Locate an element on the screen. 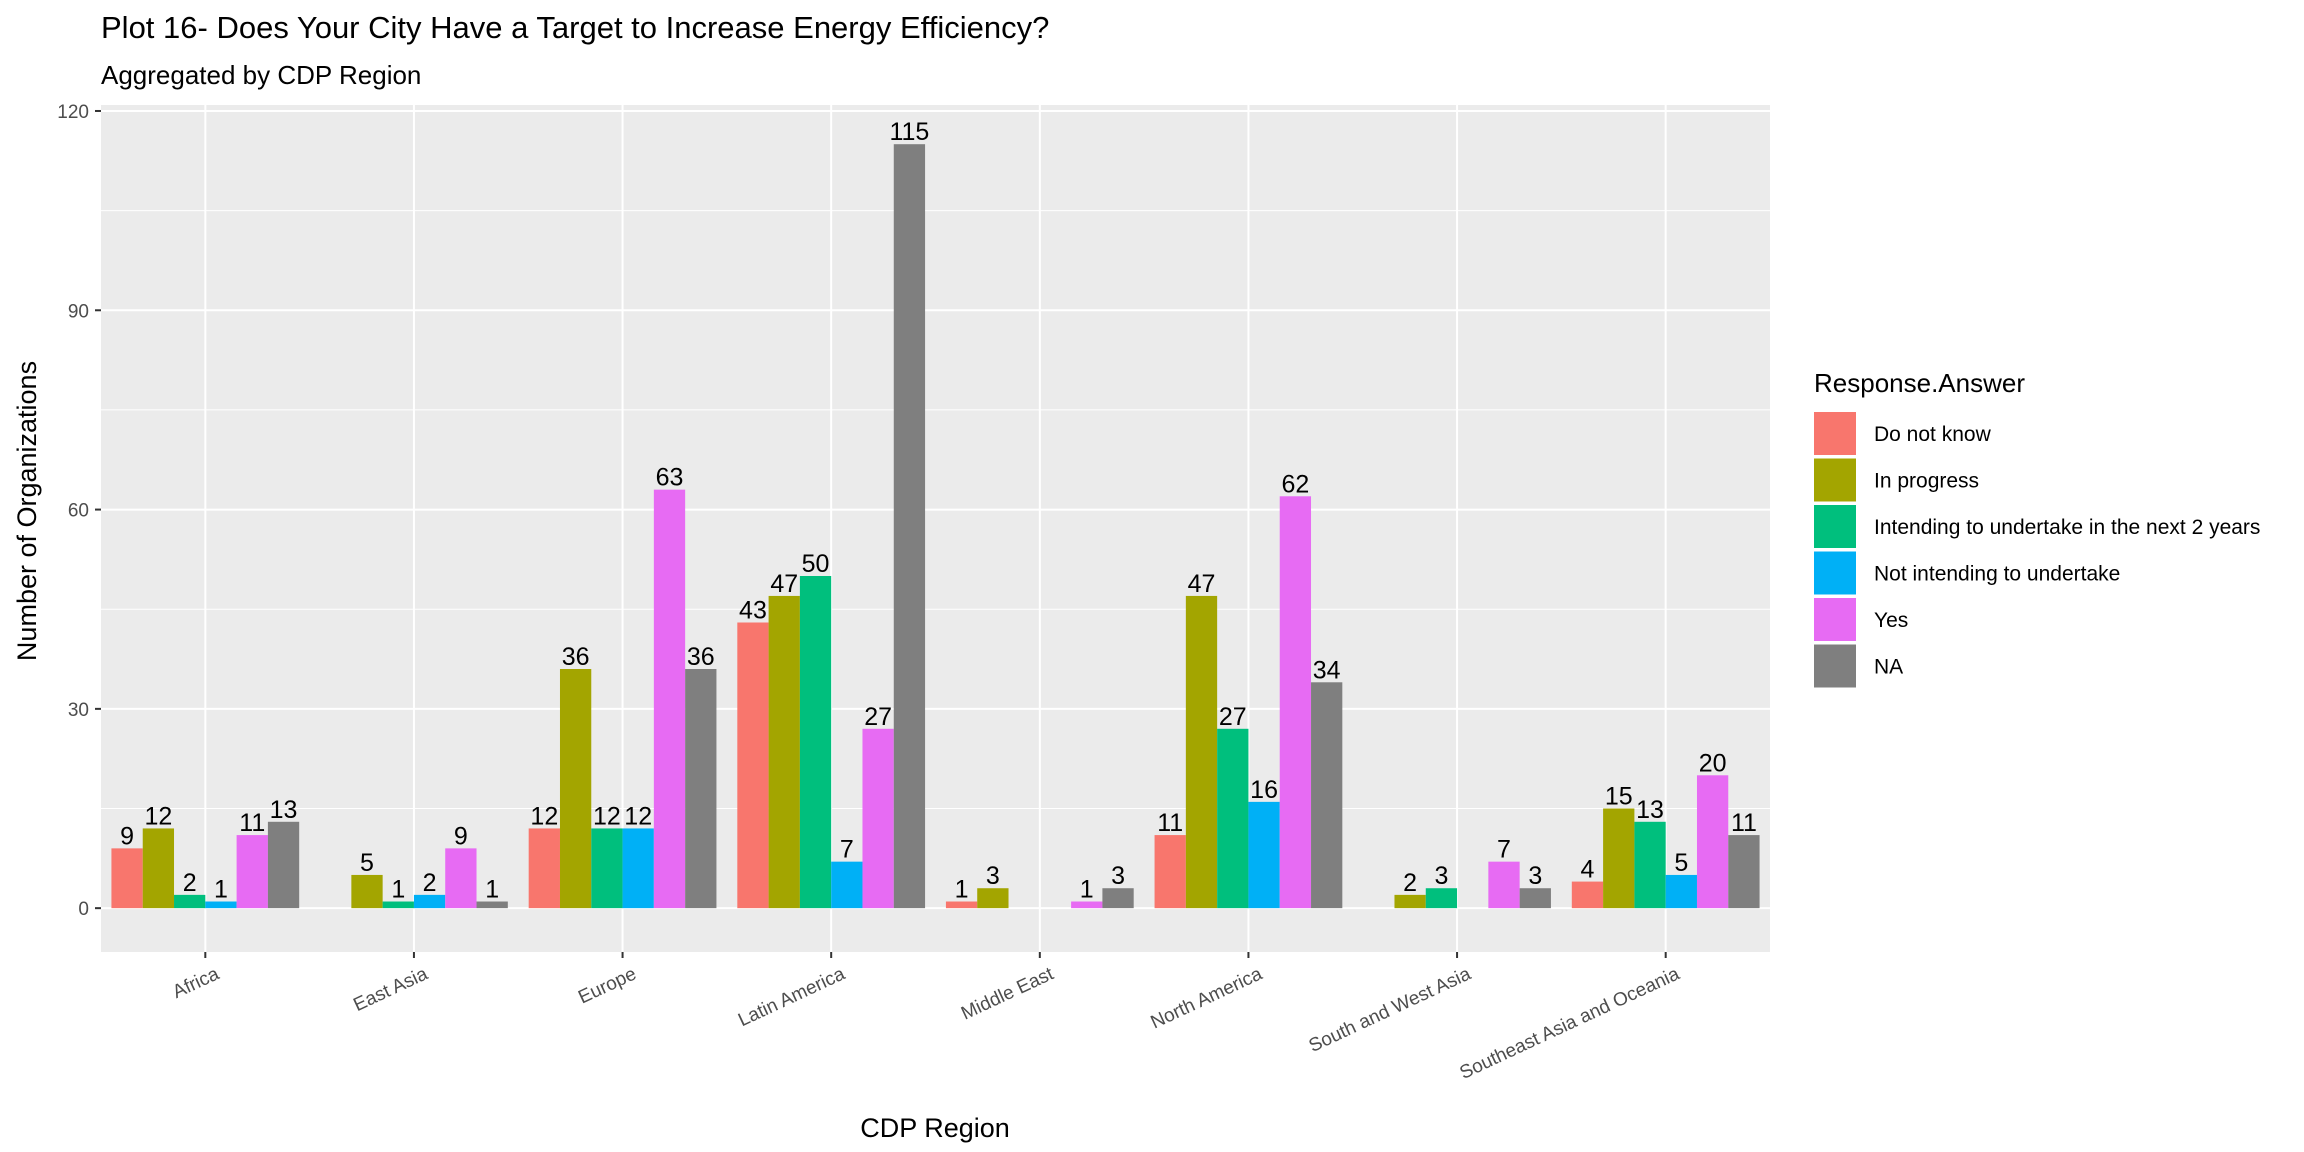 This screenshot has height=1152, width=2304. bar-middle-east-do-not-know is located at coordinates (961, 905).